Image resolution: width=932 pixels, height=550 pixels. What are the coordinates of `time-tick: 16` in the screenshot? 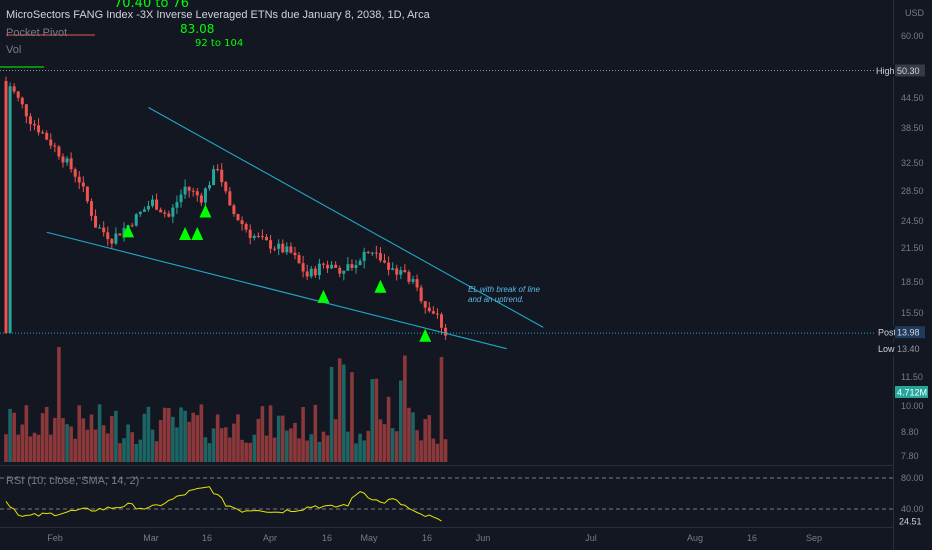 It's located at (207, 538).